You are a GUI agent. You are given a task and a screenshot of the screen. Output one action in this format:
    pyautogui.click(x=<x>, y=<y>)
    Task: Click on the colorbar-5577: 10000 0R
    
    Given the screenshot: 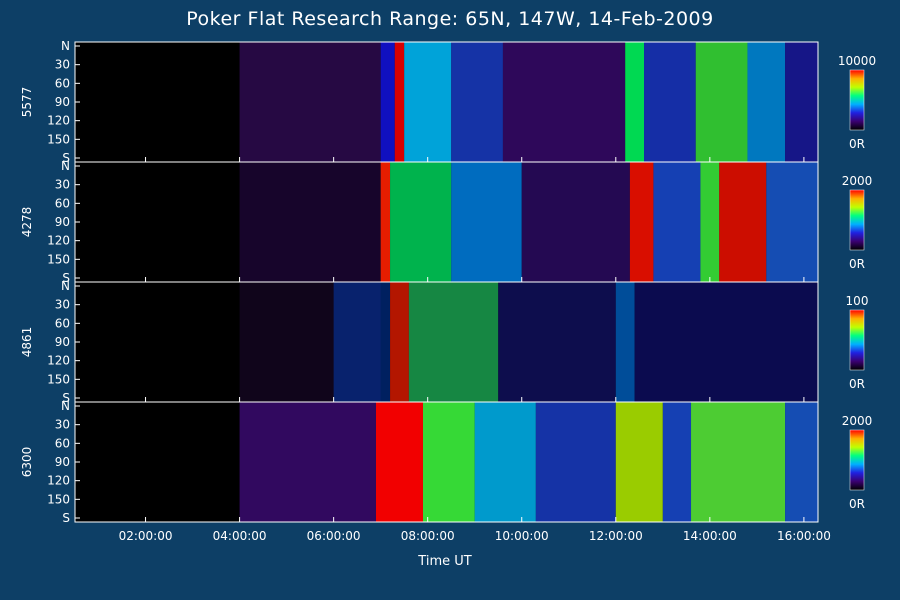 What is the action you would take?
    pyautogui.click(x=857, y=102)
    